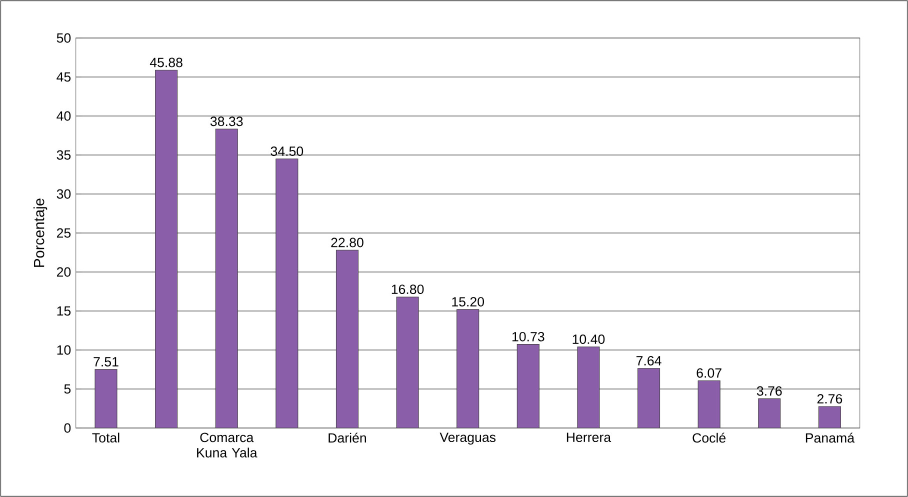 This screenshot has height=497, width=908. I want to click on data-label: 16.80, so click(408, 289).